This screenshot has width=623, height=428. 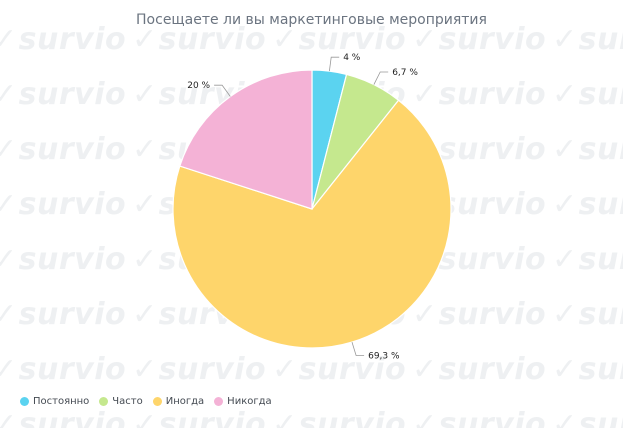 What do you see at coordinates (246, 139) in the screenshot?
I see `slice-nikogda` at bounding box center [246, 139].